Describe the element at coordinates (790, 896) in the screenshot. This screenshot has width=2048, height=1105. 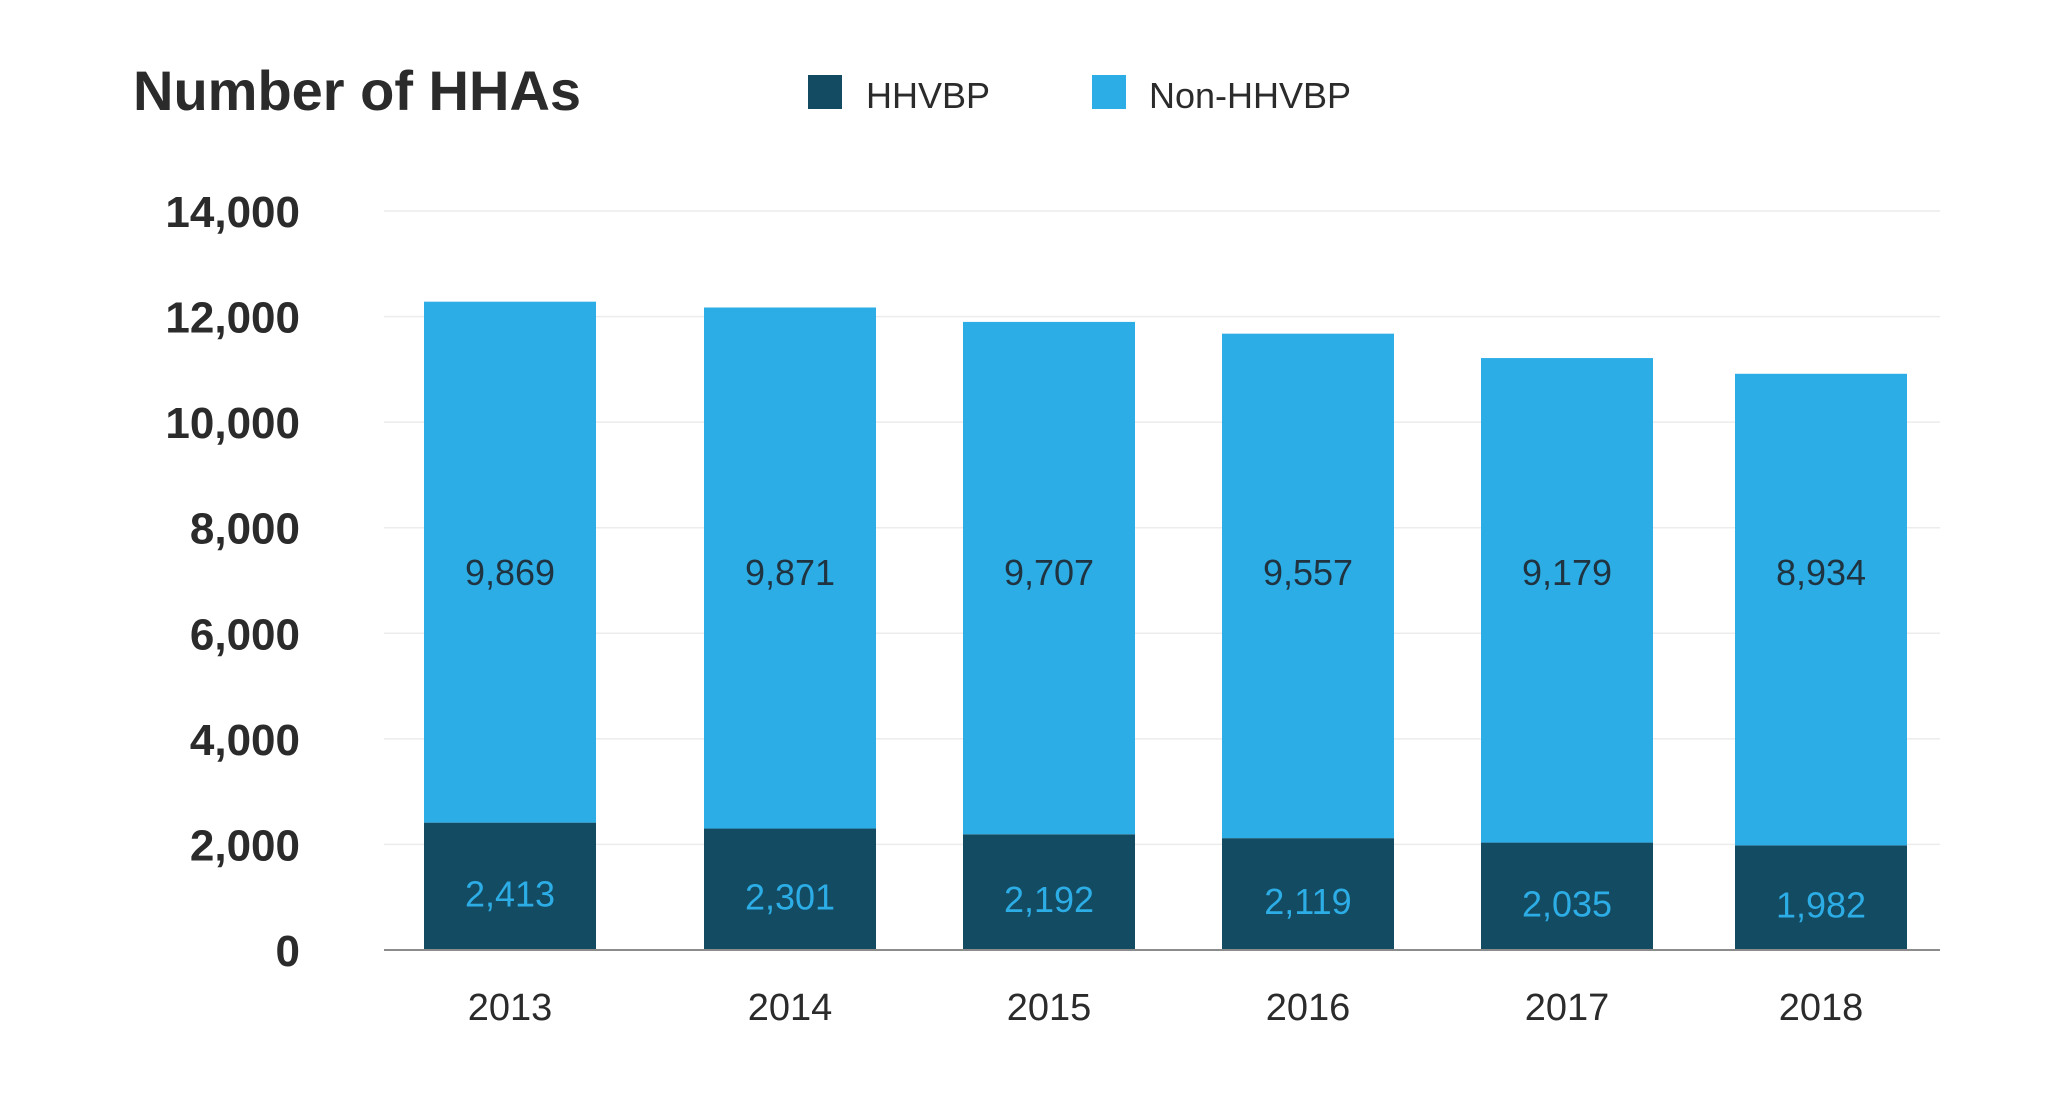
I see `data-label: 2,301` at that location.